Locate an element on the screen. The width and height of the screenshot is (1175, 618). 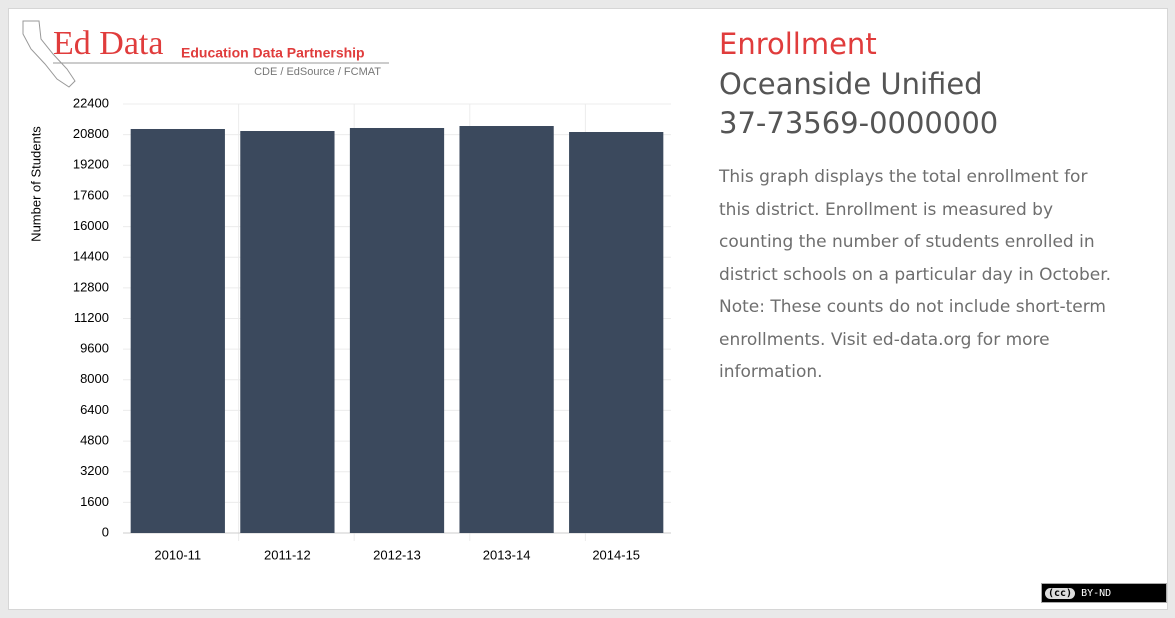
license-terms: BY-ND is located at coordinates (1096, 593).